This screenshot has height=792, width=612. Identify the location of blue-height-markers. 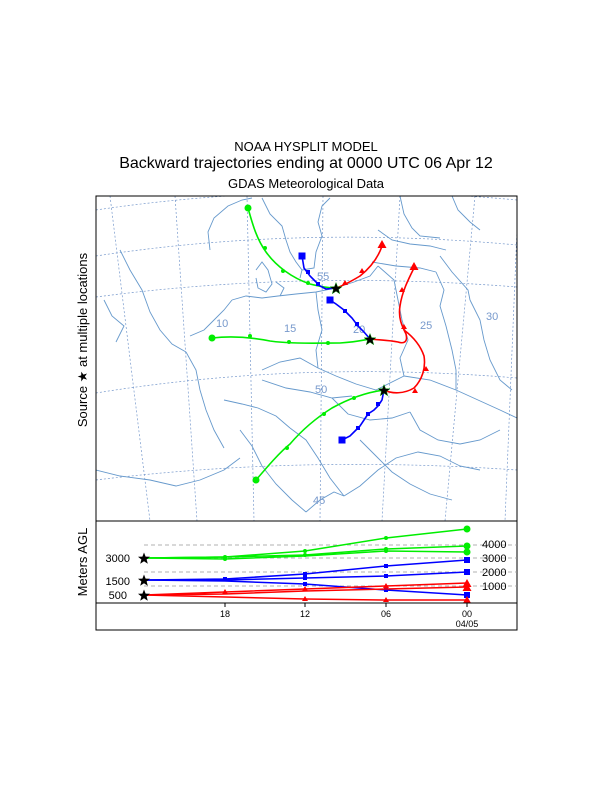
(346, 577).